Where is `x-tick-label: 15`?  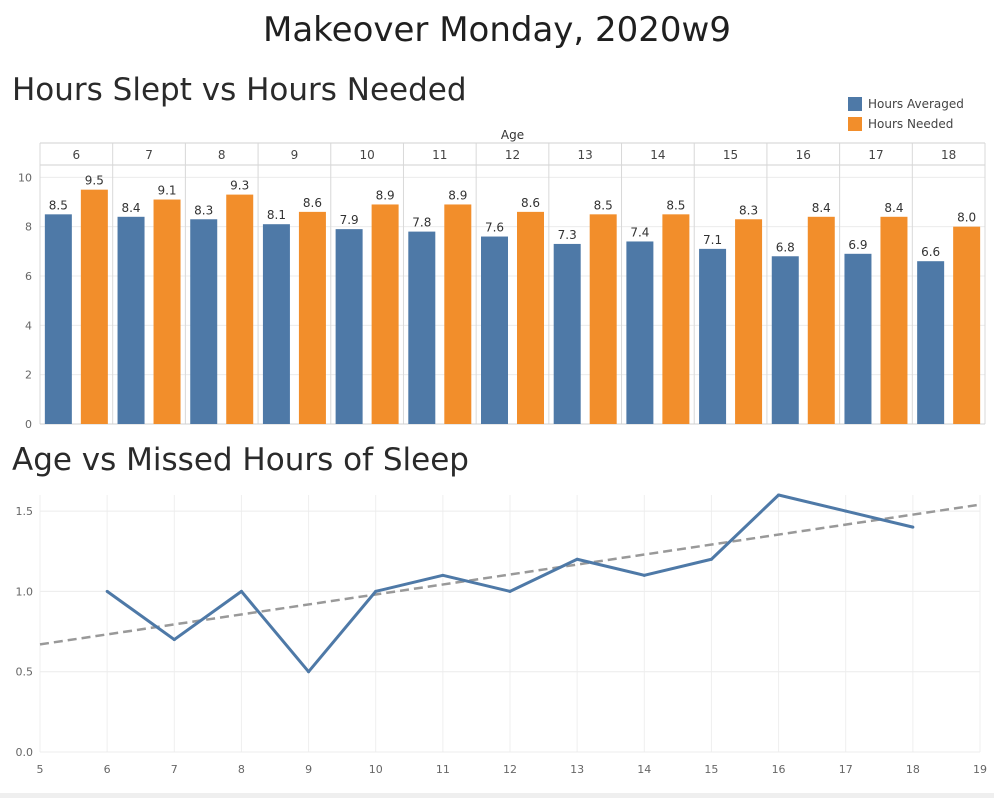
x-tick-label: 15 is located at coordinates (711, 769).